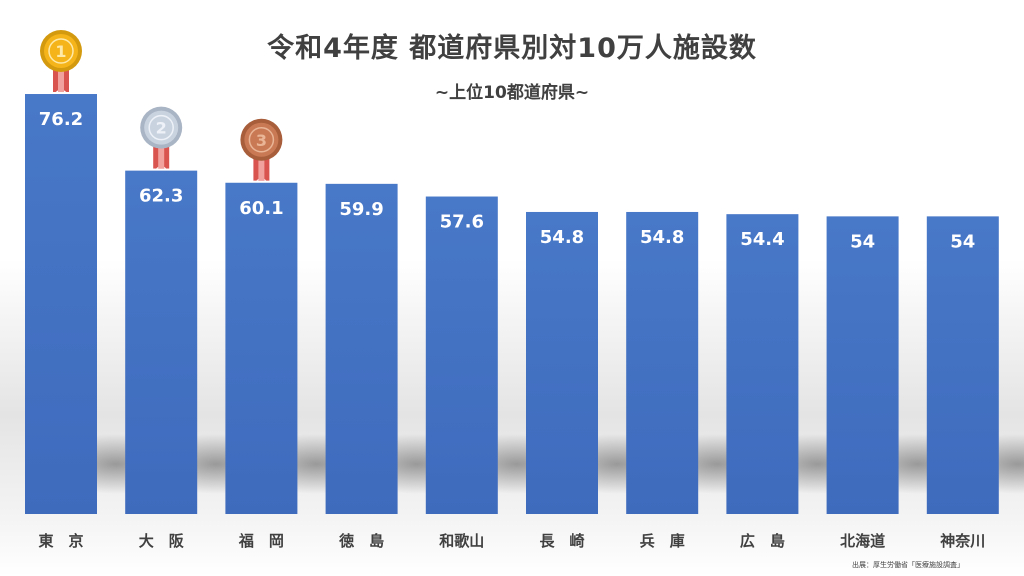 The height and width of the screenshot is (576, 1024). What do you see at coordinates (762, 239) in the screenshot?
I see `data-label: 54.4` at bounding box center [762, 239].